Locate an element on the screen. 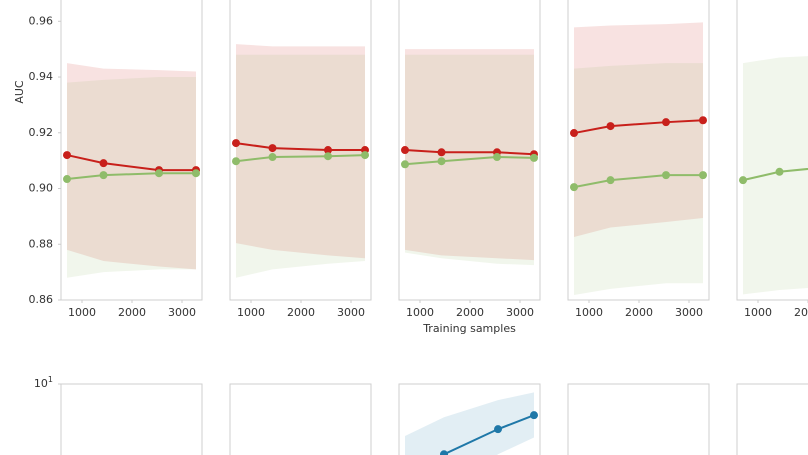 This screenshot has height=455, width=808. x-axis-label: Training samples is located at coordinates (469, 328).